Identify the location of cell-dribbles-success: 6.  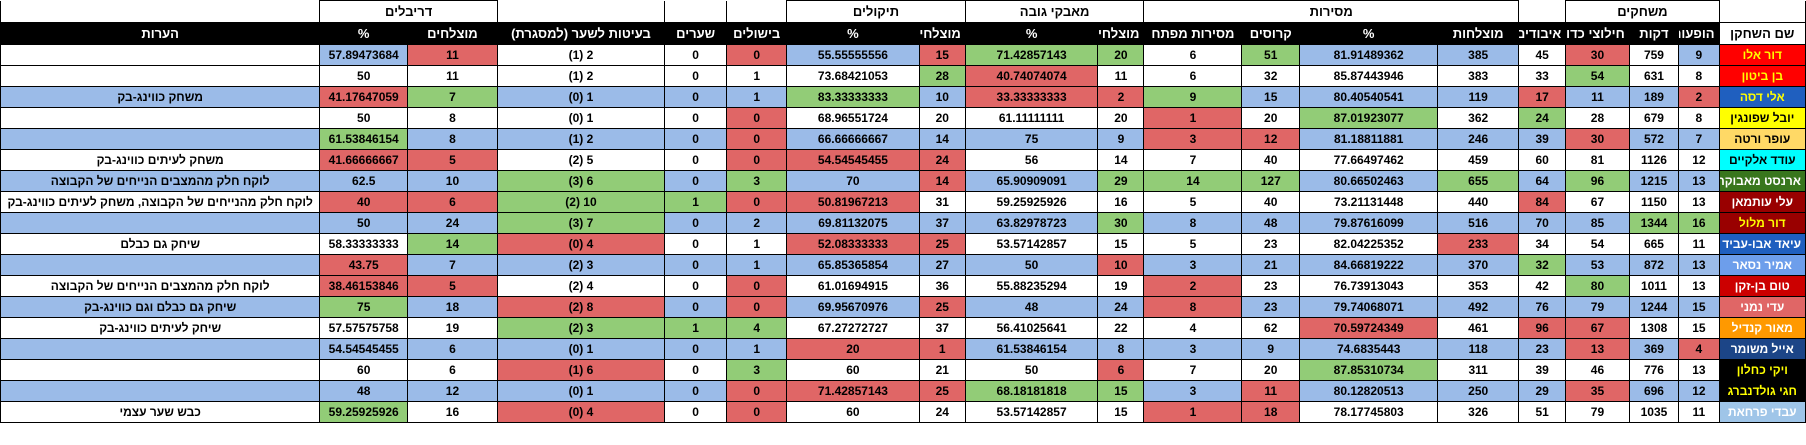
(452, 349).